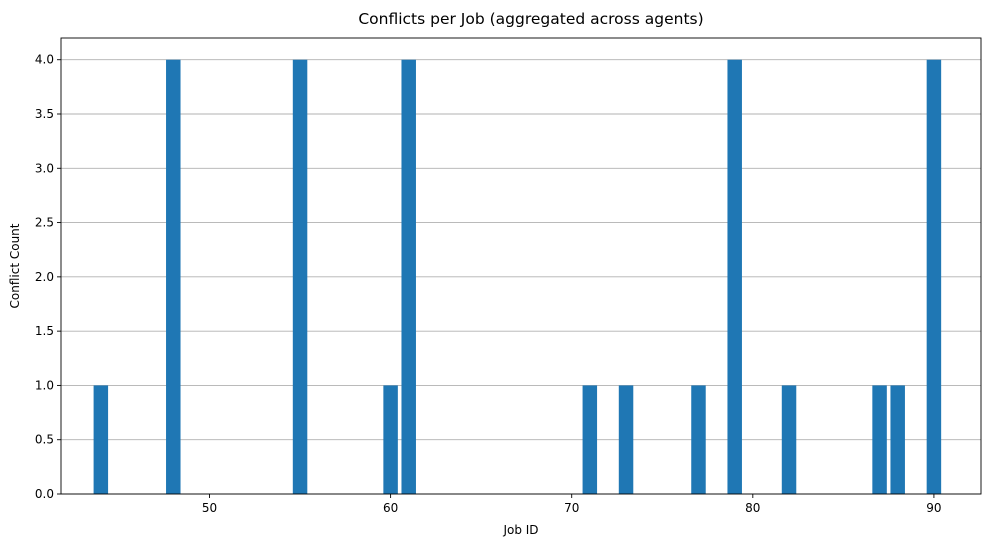 The image size is (1001, 547). What do you see at coordinates (752, 508) in the screenshot?
I see `x-tick-label: 80` at bounding box center [752, 508].